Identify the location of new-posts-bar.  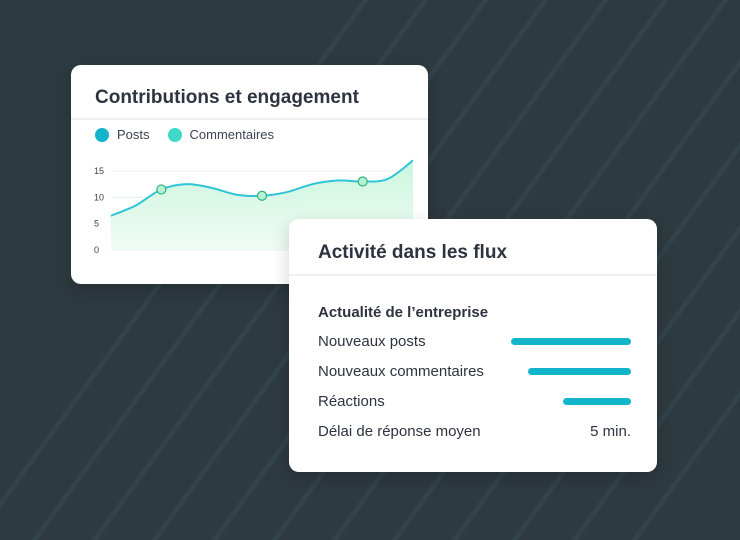
(571, 341).